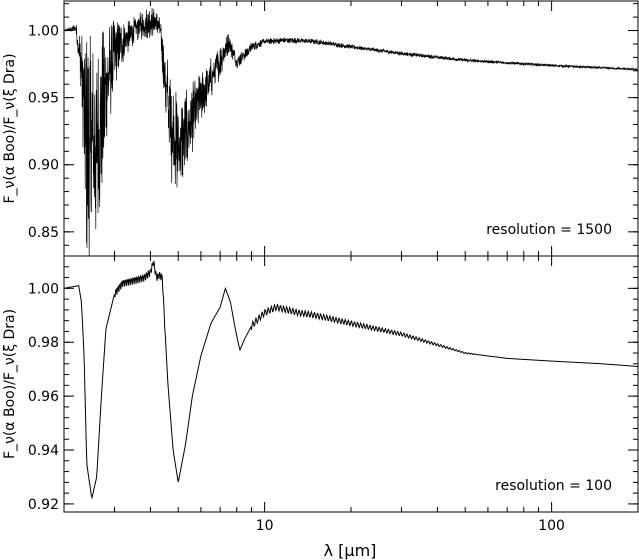  Describe the element at coordinates (265, 526) in the screenshot. I see `x-tick-label: 10` at that location.